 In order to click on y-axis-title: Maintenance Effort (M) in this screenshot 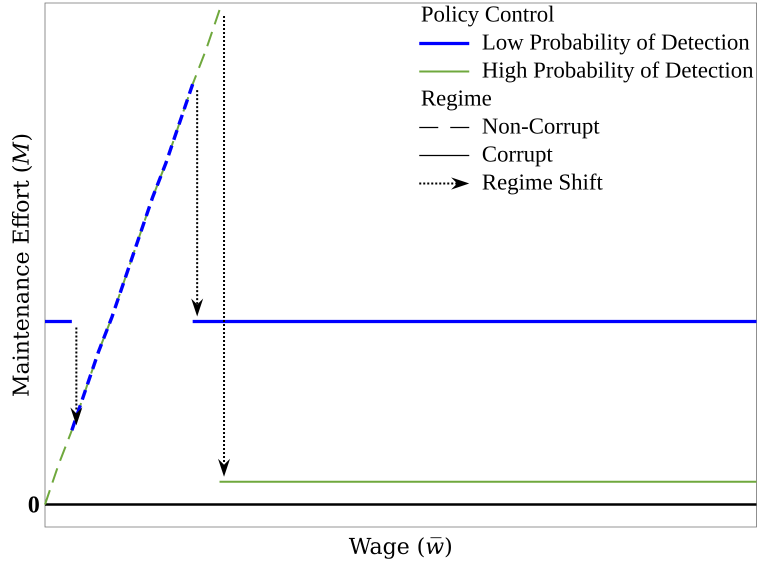, I will do `click(22, 265)`.